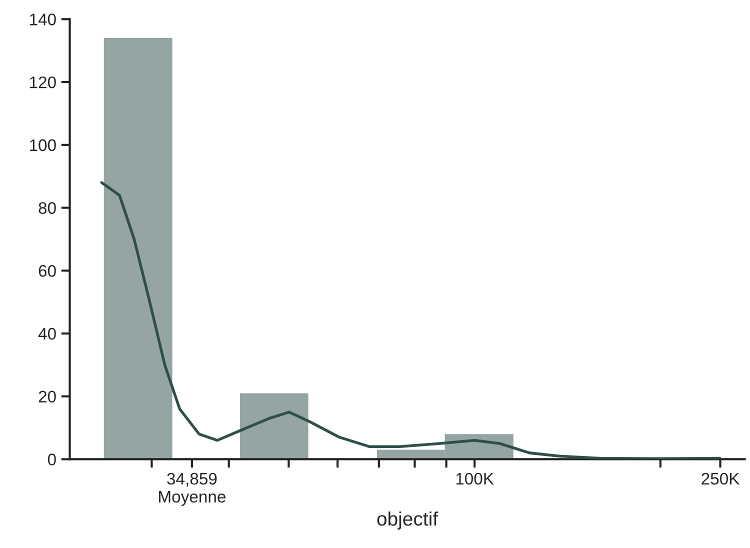  Describe the element at coordinates (43, 82) in the screenshot. I see `y-tick-label: 120` at that location.